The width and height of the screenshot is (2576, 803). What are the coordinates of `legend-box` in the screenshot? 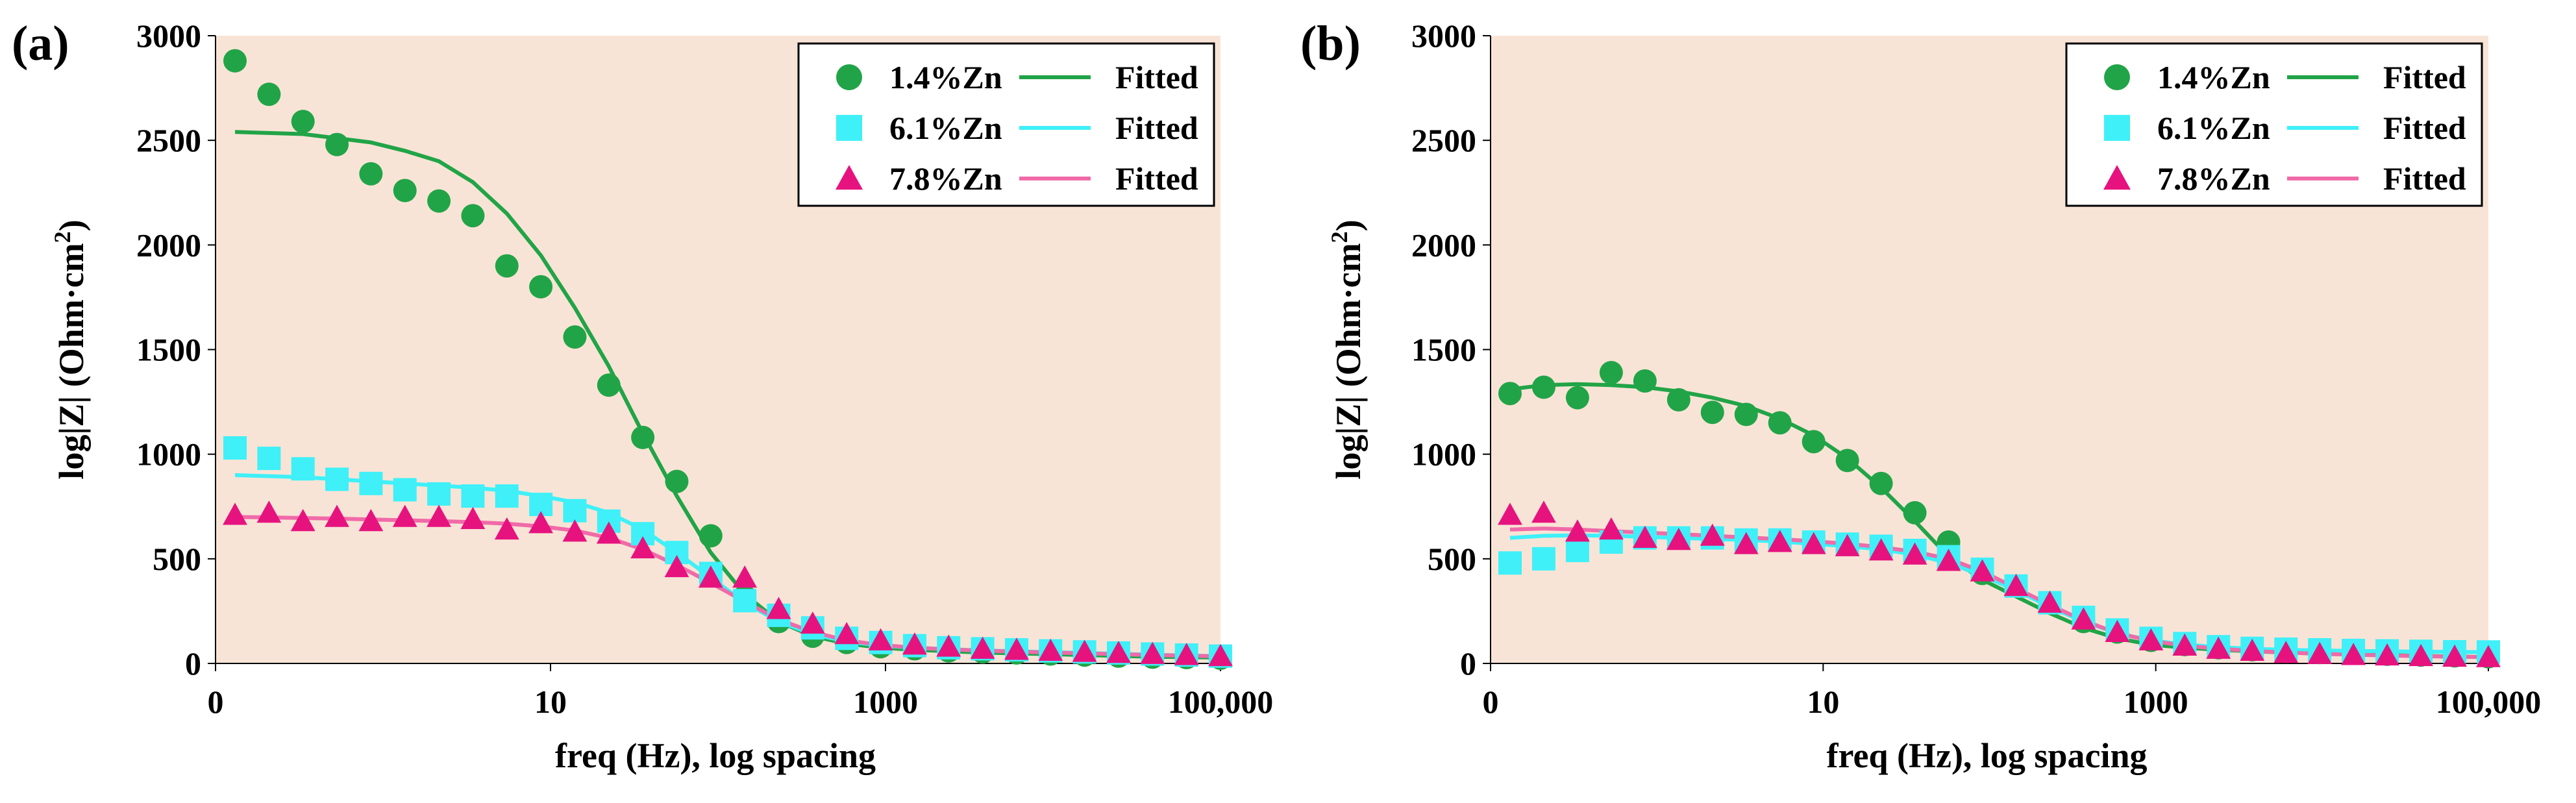 It's located at (1006, 124).